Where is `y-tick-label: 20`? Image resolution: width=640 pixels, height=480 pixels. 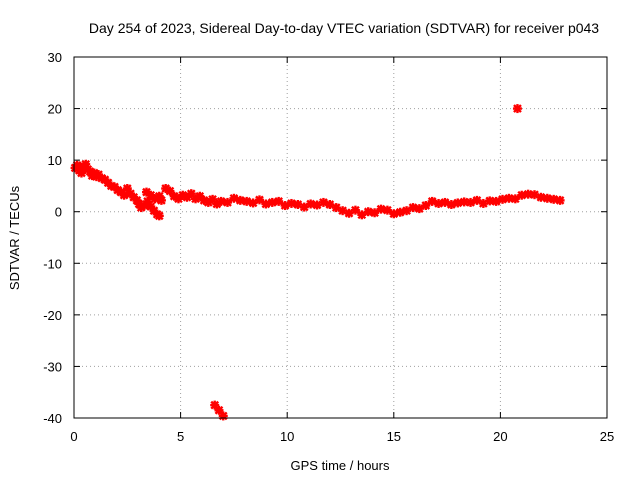
y-tick-label: 20 is located at coordinates (55, 109).